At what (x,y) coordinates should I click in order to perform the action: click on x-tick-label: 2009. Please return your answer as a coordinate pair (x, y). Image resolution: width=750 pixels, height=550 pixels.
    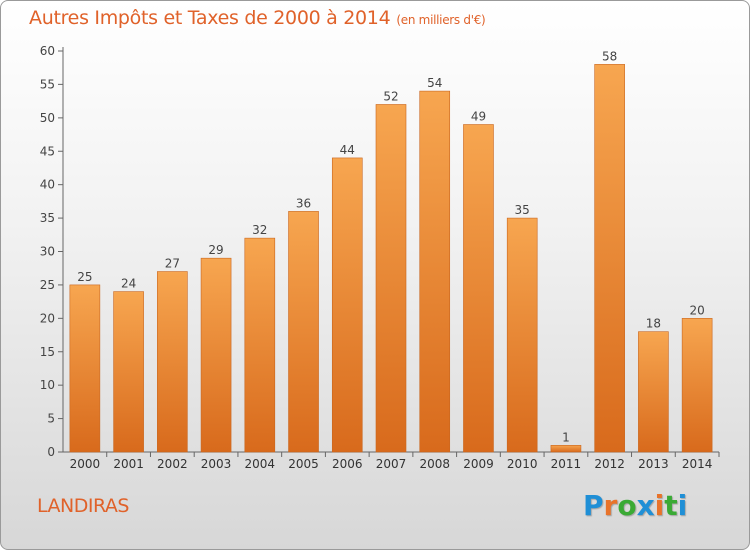
    Looking at the image, I should click on (478, 464).